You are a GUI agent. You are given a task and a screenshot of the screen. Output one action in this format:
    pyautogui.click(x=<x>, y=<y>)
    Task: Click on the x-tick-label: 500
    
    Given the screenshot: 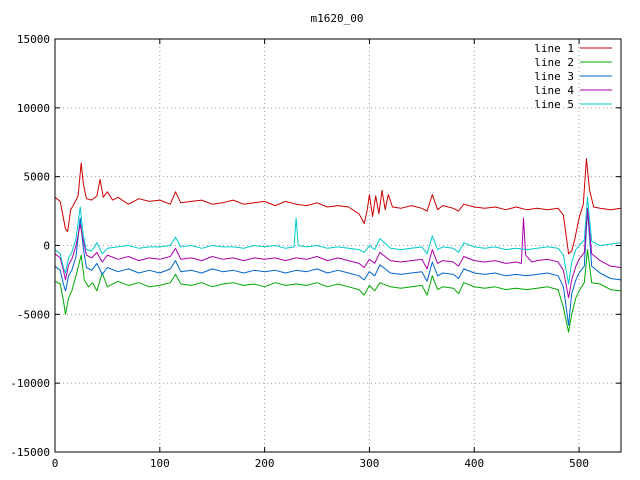 What is the action you would take?
    pyautogui.click(x=579, y=463)
    